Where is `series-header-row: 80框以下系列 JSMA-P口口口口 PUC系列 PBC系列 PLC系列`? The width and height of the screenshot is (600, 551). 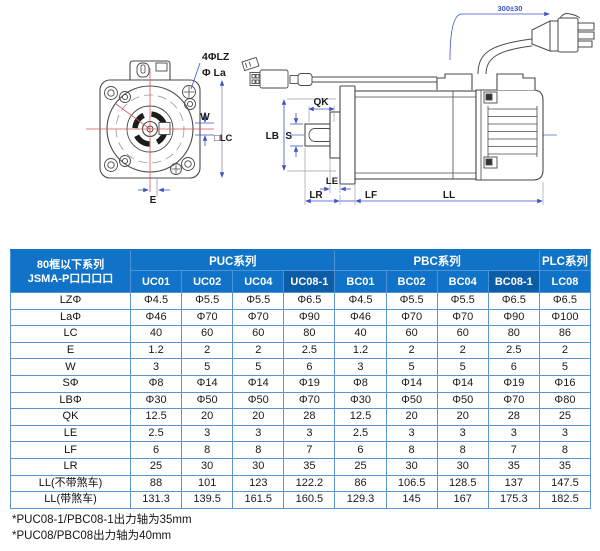
series-header-row: 80框以下系列 JSMA-P口口口口 PUC系列 PBC系列 PLC系列 is located at coordinates (301, 271).